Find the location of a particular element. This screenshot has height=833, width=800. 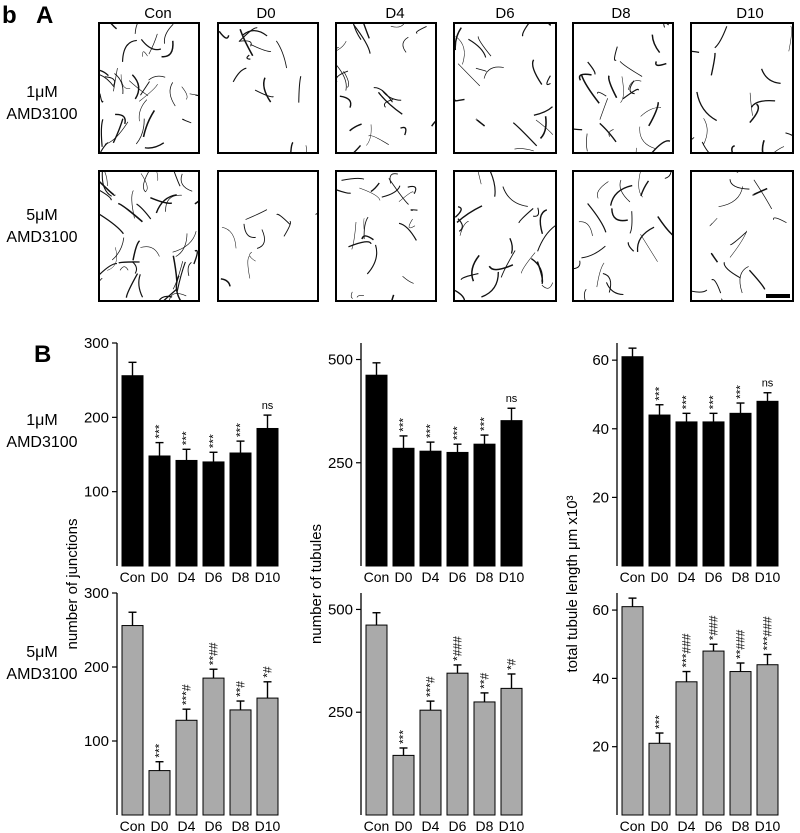

5uM-length-bar-d0 is located at coordinates (659, 779).